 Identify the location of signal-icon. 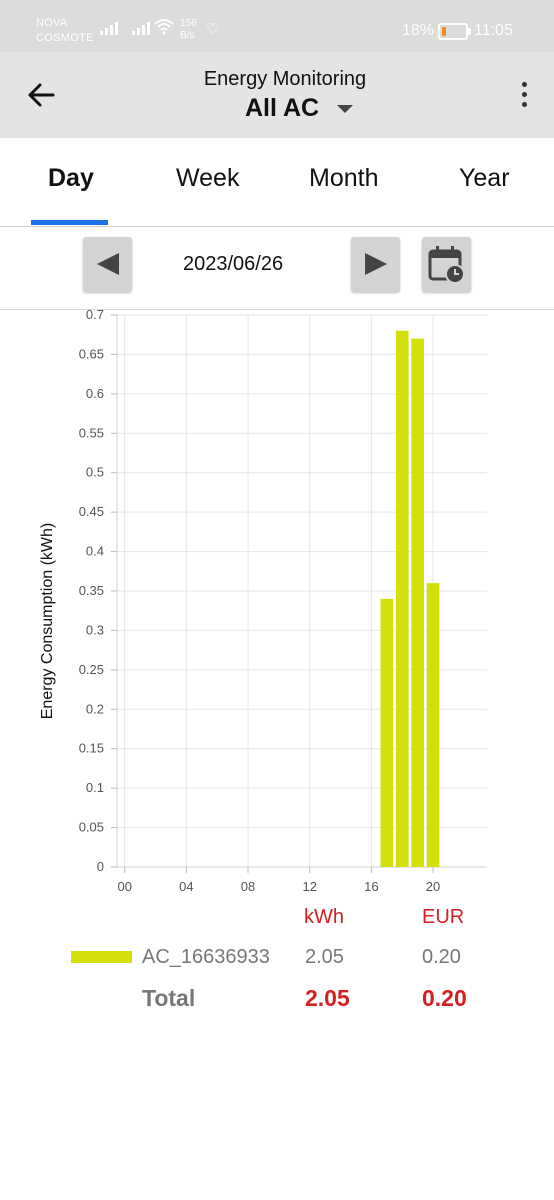
(109, 28).